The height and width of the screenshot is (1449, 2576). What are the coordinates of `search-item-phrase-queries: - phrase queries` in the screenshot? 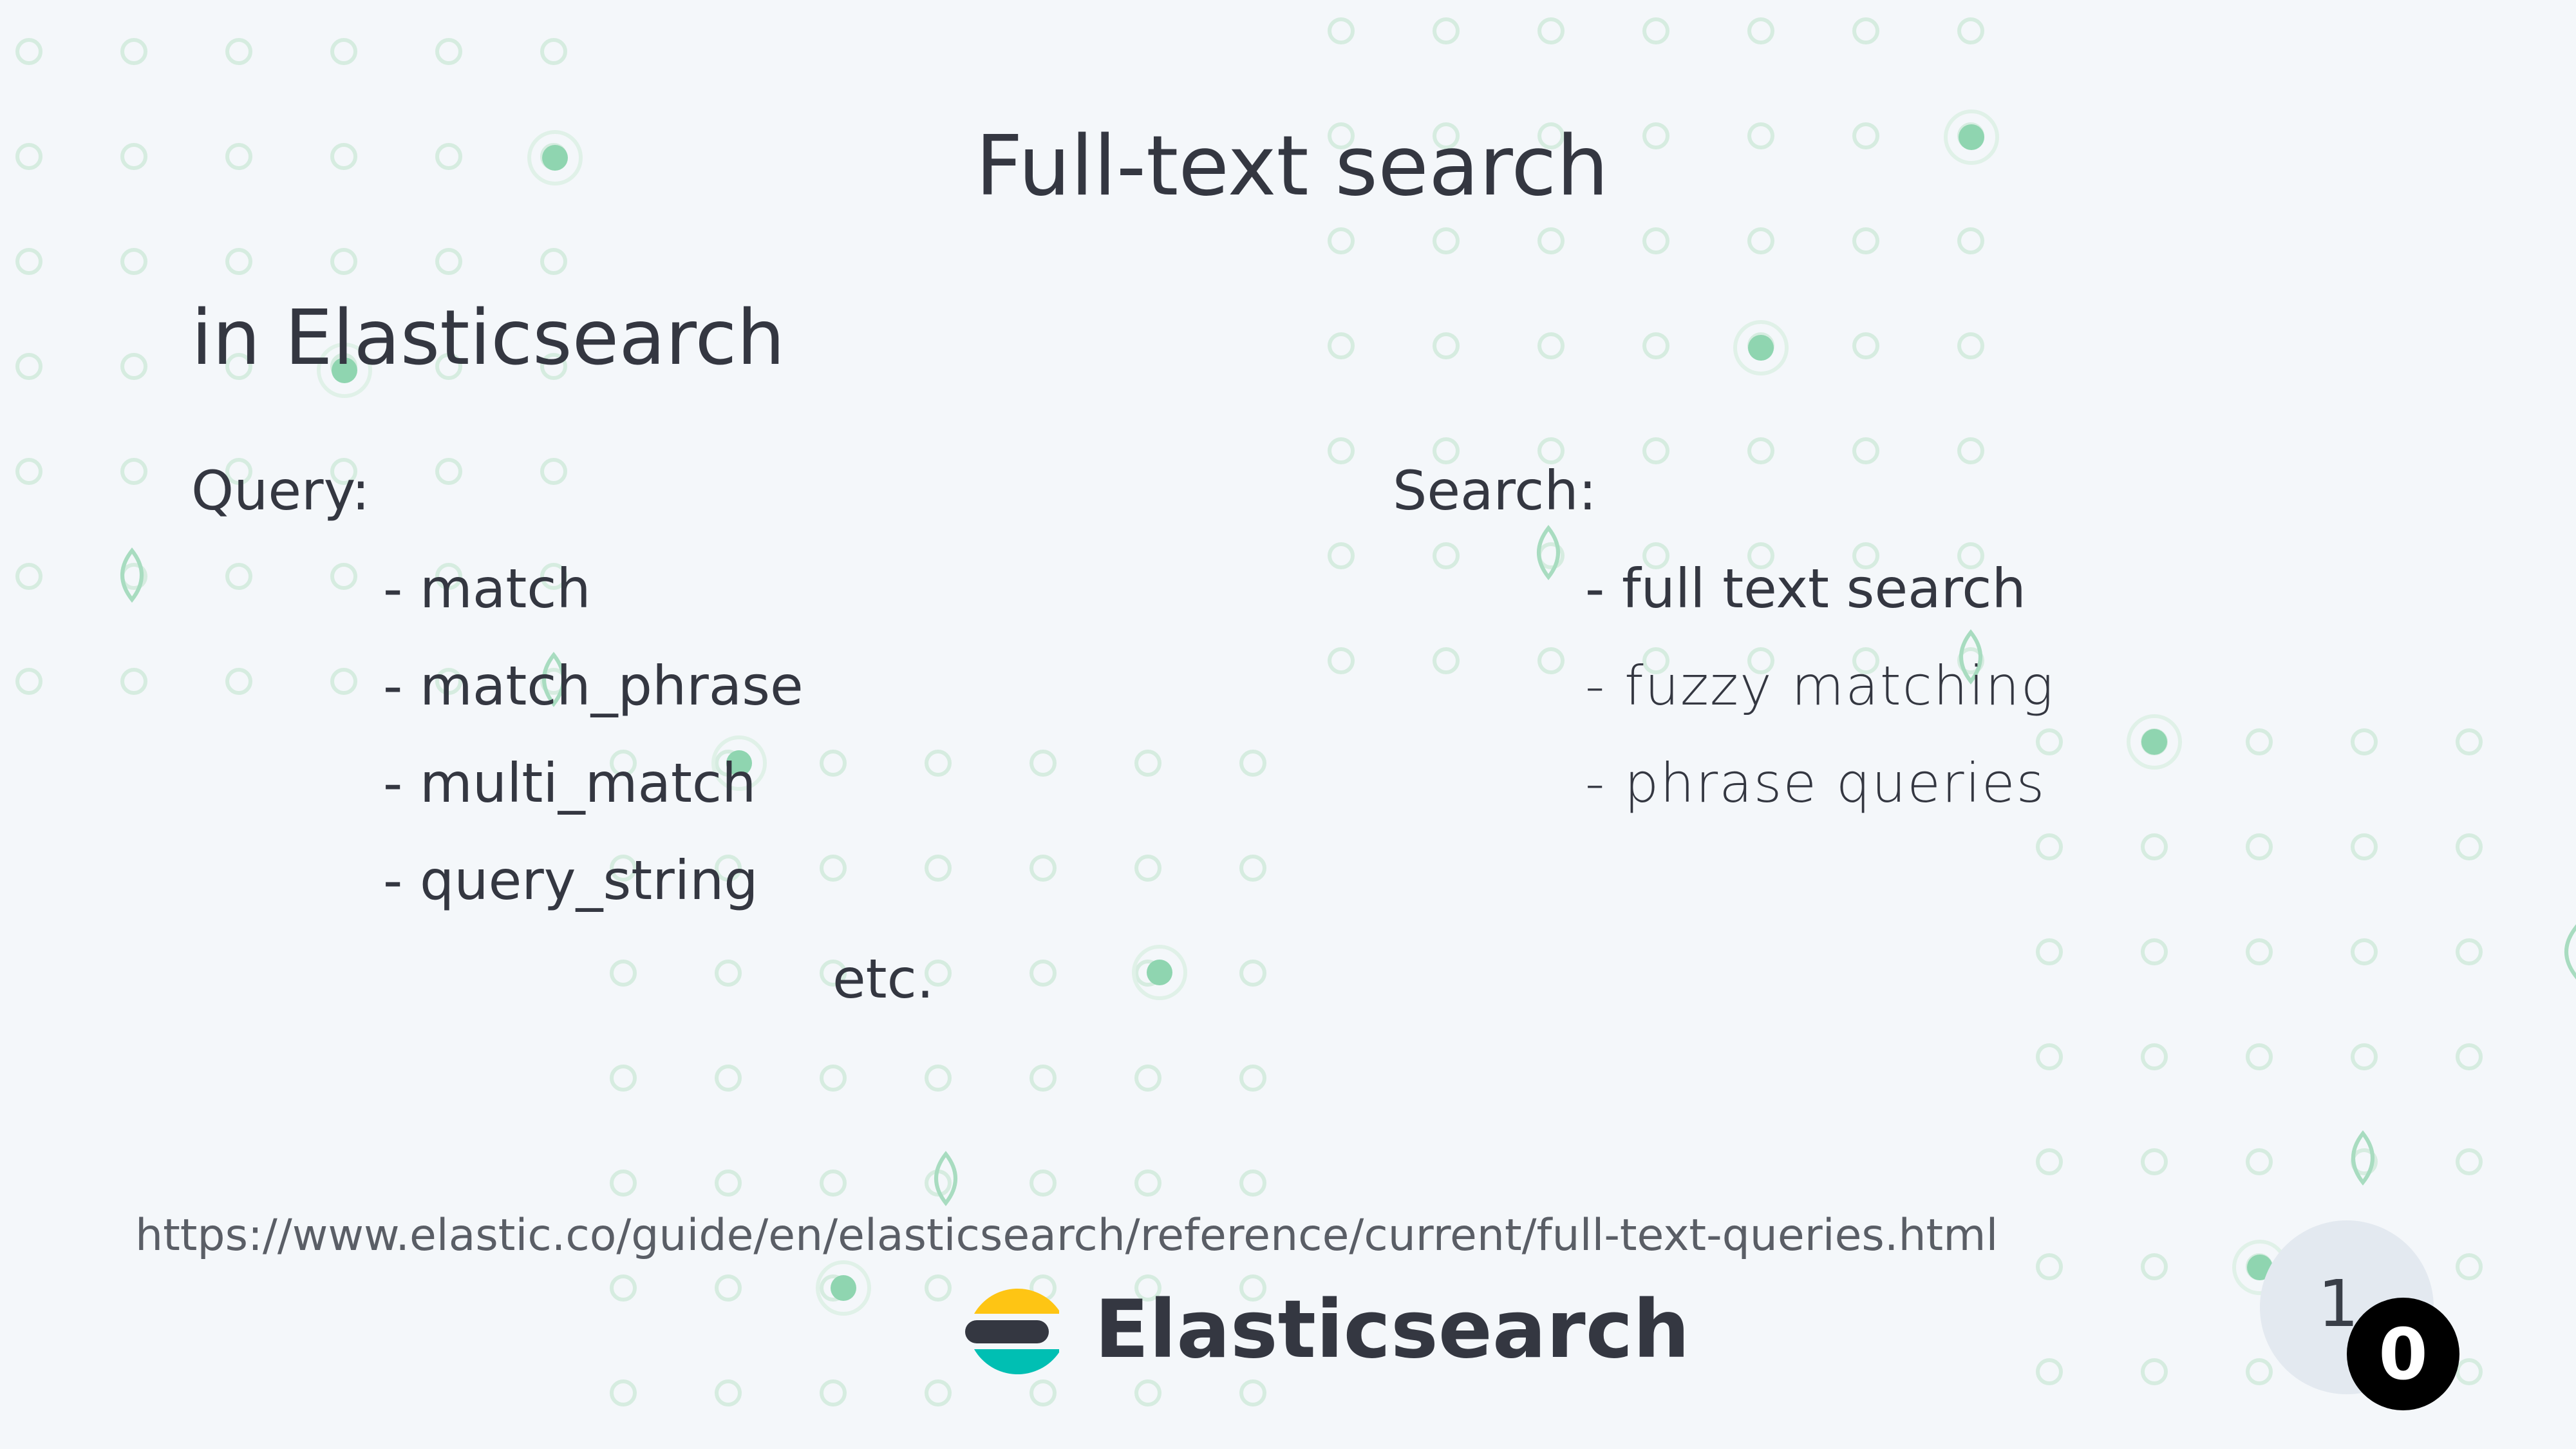 It's located at (1815, 783).